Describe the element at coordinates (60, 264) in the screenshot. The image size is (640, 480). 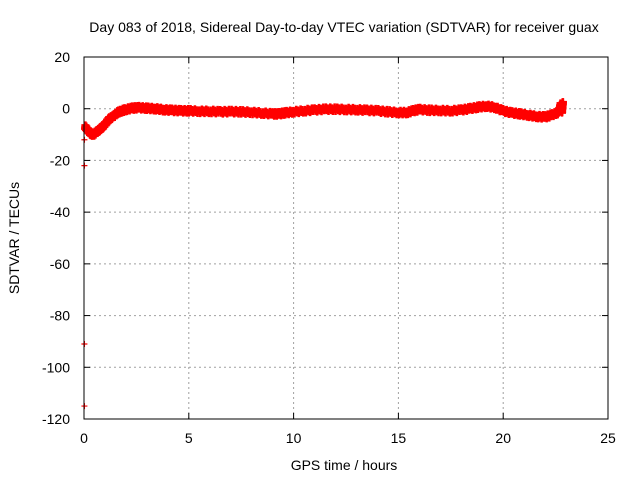
I see `y-tick-label: -60` at that location.